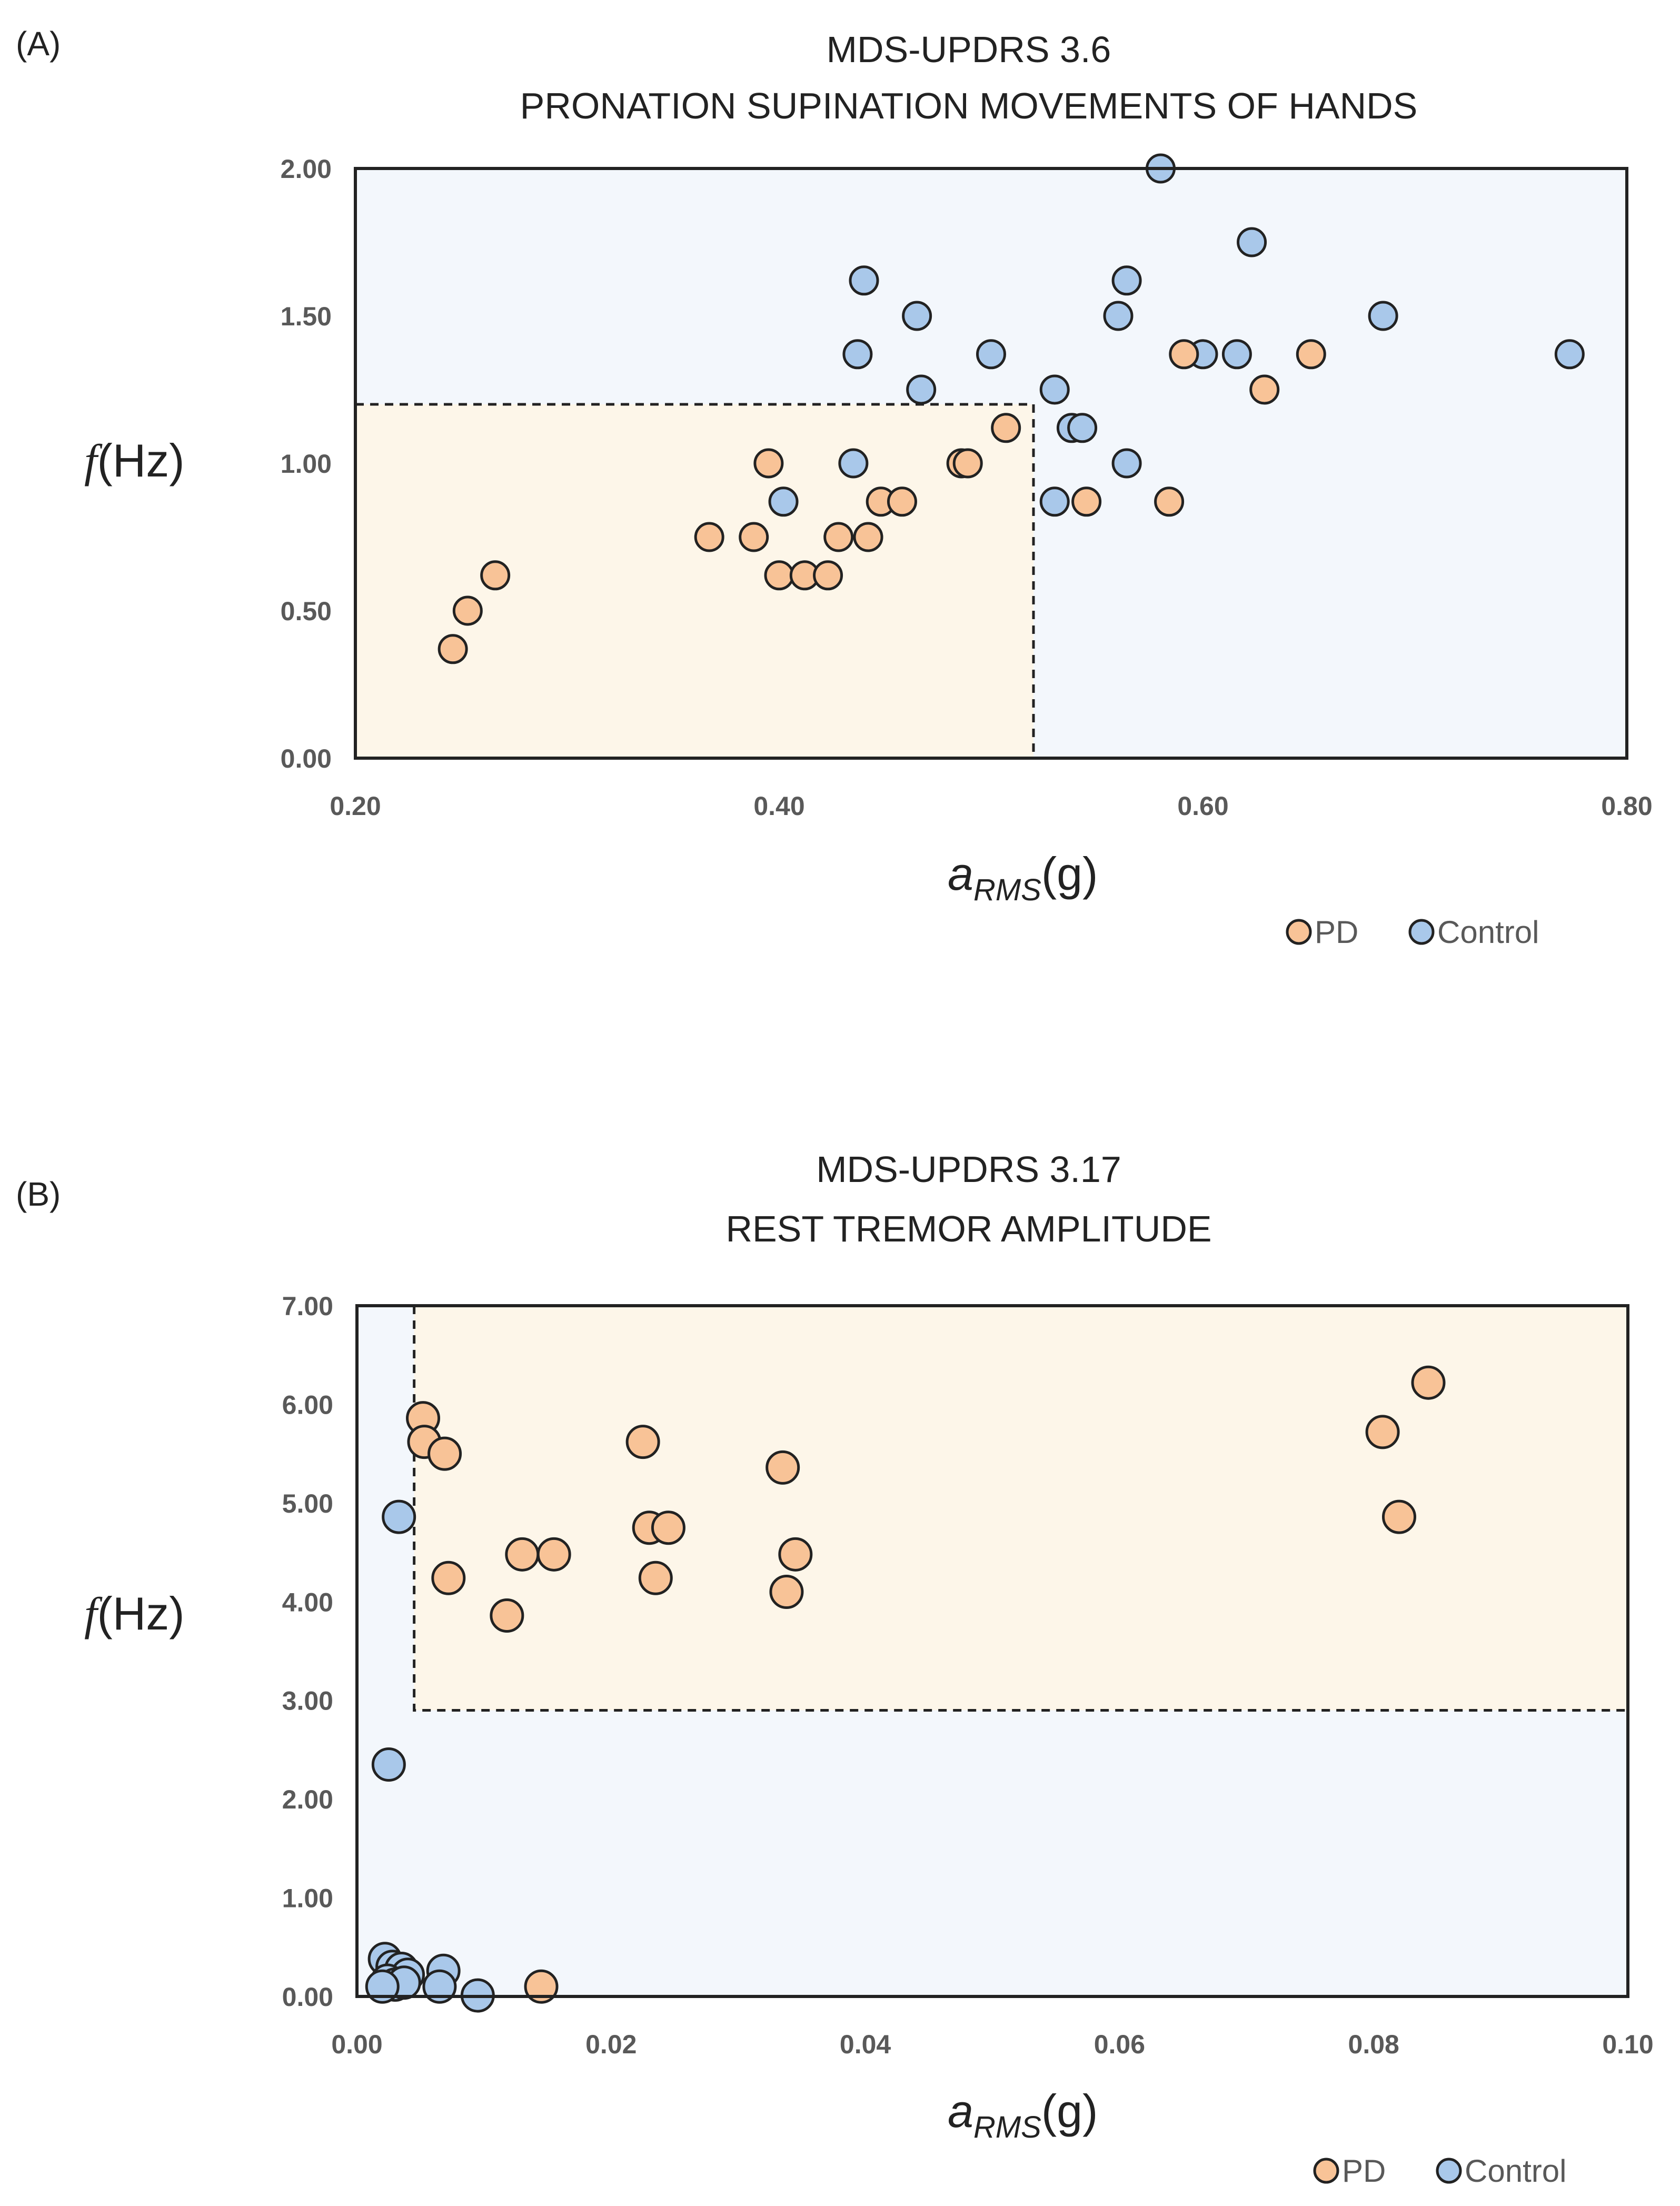  Describe the element at coordinates (1021, 1508) in the screenshot. I see `panel-b-pd-region` at that location.